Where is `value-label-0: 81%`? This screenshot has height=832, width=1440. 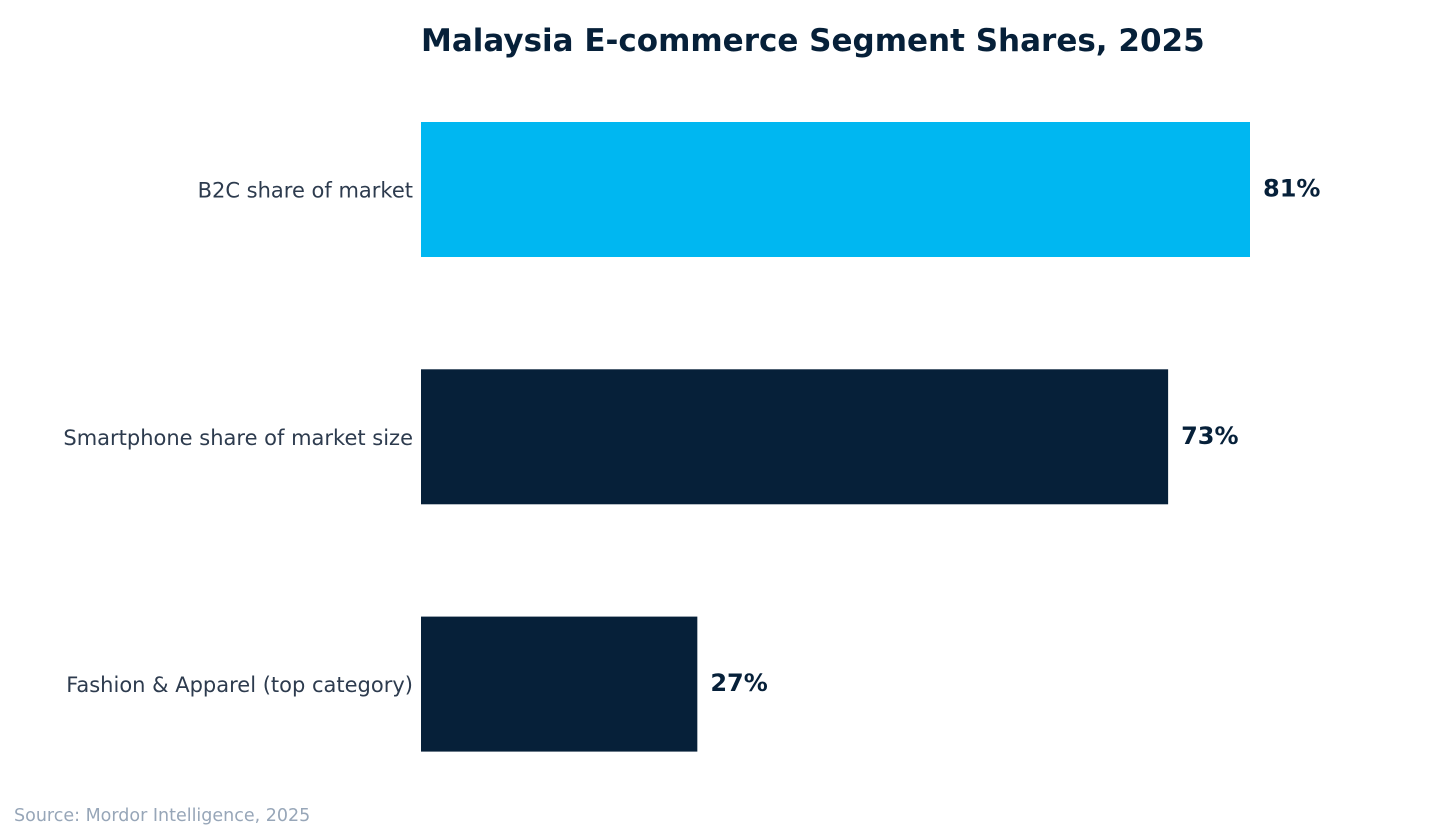
value-label-0: 81% is located at coordinates (1291, 189).